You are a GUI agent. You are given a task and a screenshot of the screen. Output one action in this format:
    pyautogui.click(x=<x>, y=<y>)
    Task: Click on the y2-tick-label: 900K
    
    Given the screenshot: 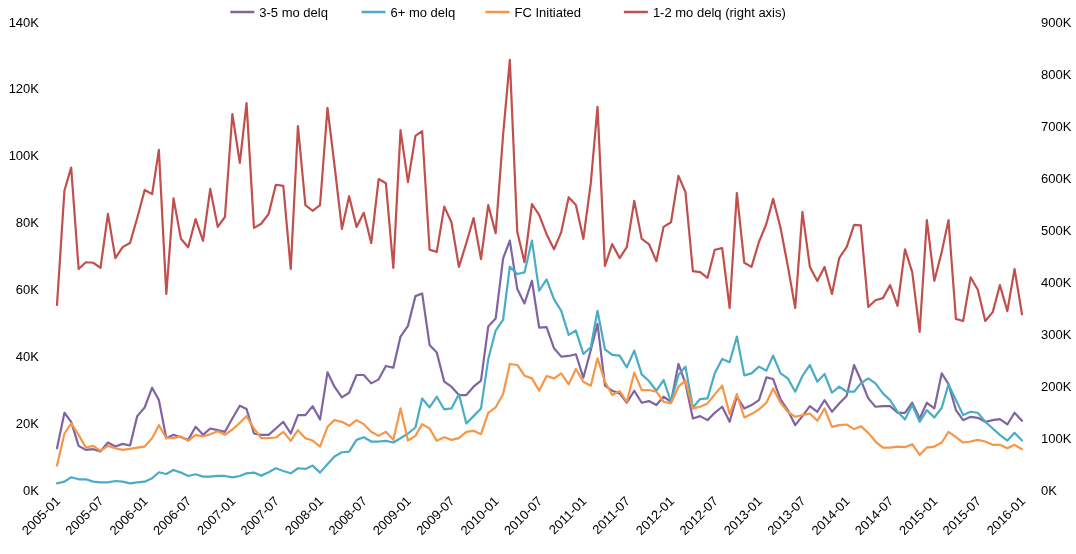 What is the action you would take?
    pyautogui.click(x=1056, y=22)
    